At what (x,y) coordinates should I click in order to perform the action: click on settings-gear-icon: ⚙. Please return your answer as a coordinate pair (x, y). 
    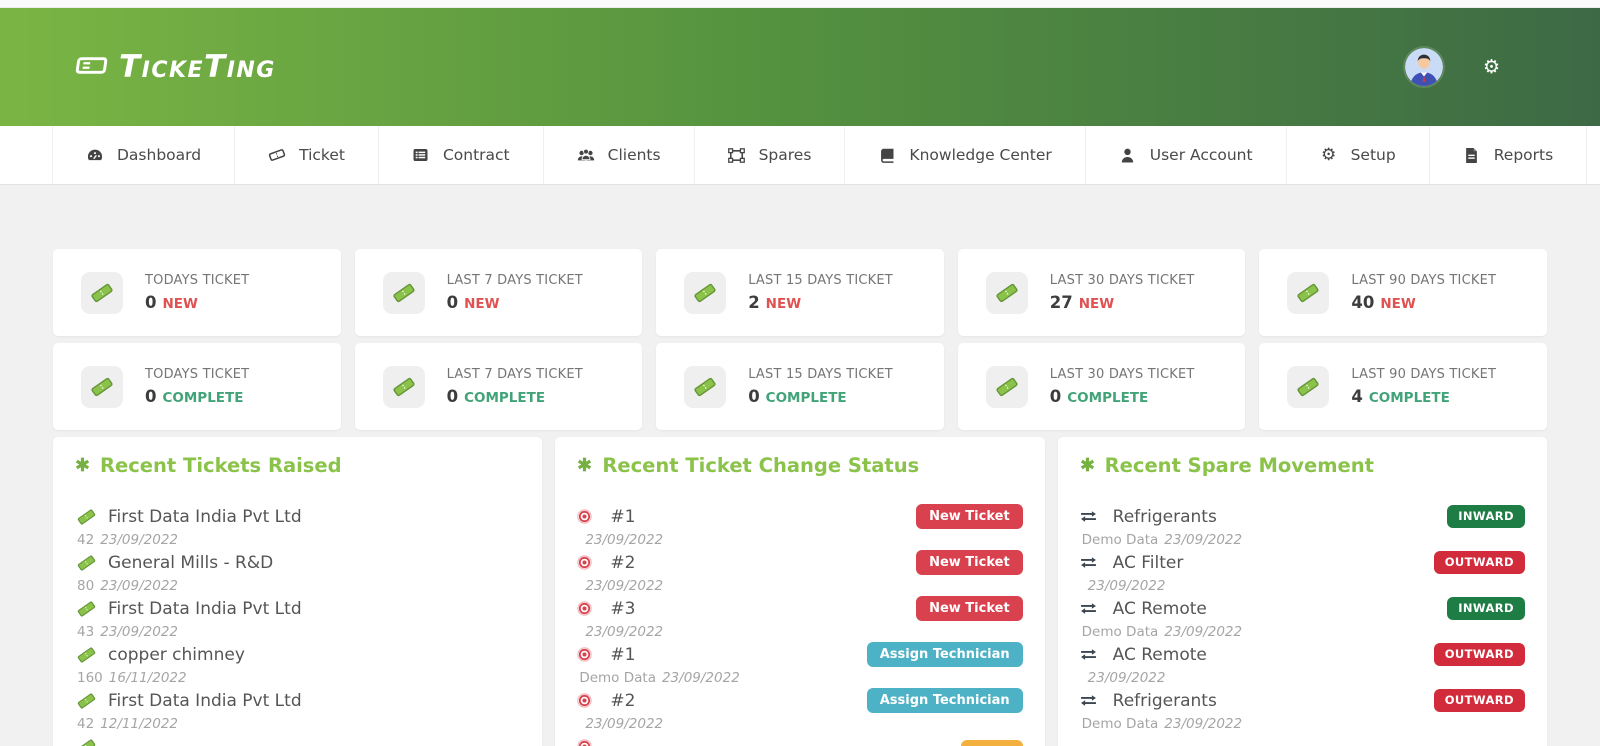
    Looking at the image, I should click on (1491, 66).